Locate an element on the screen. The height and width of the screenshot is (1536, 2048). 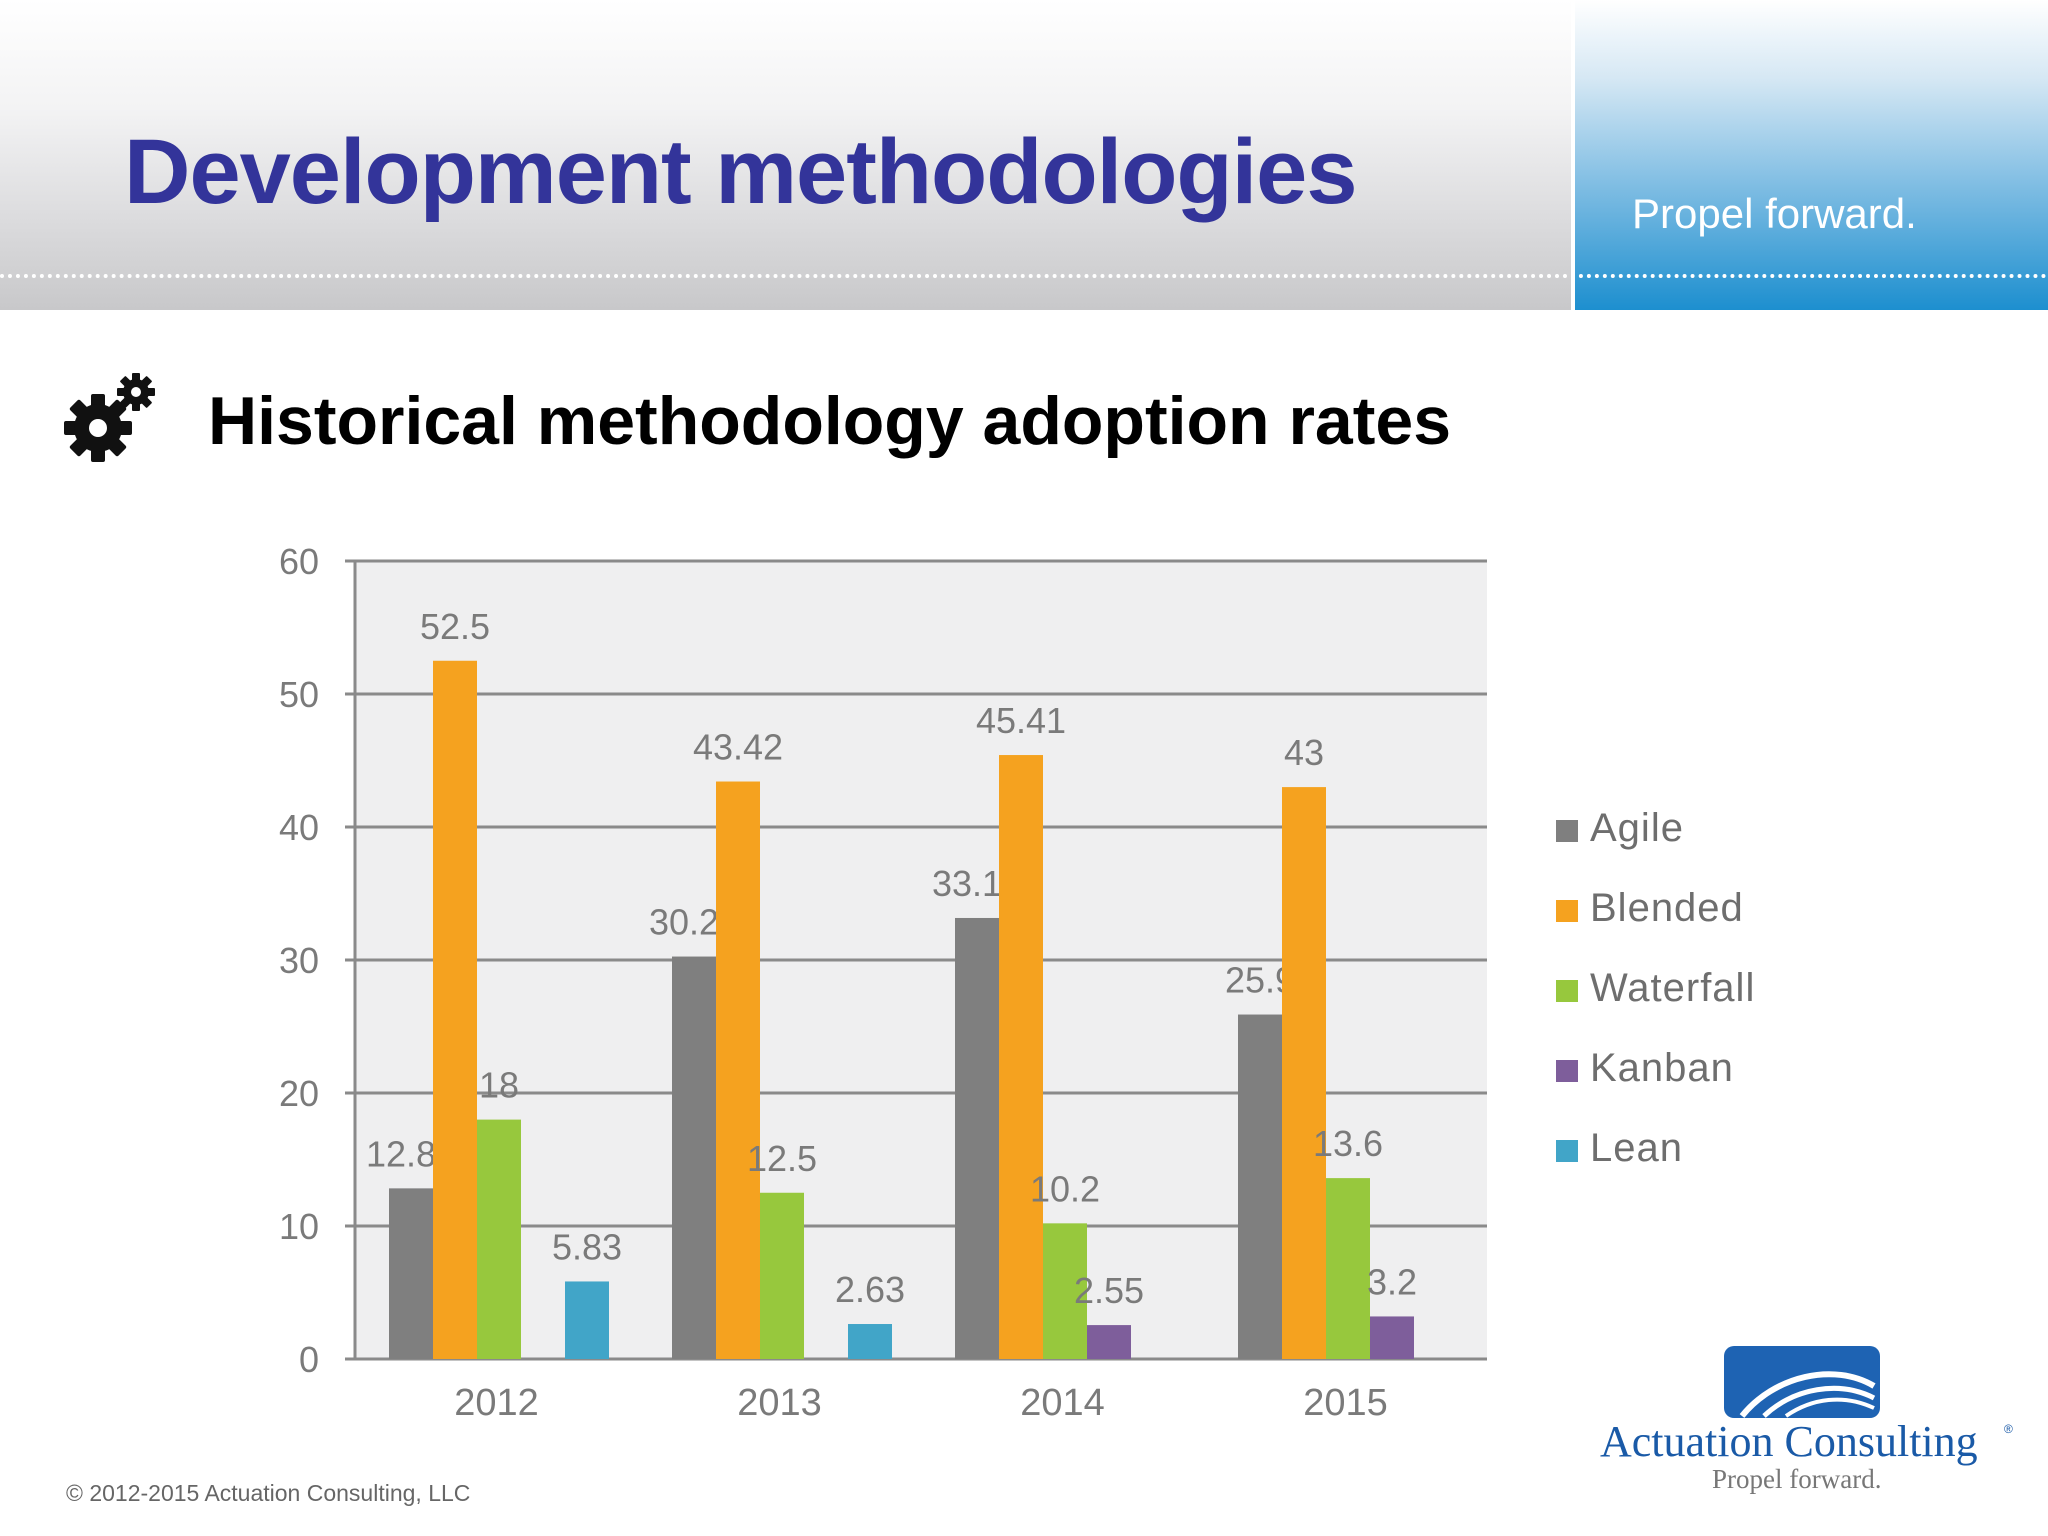
slide-title: Development methodologies is located at coordinates (740, 172).